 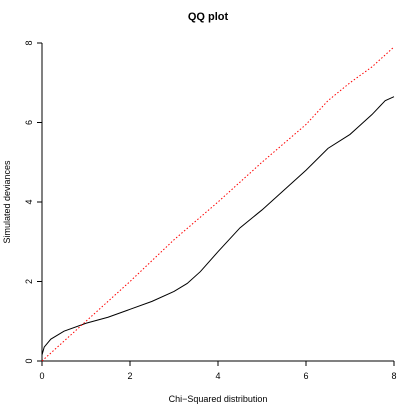 I want to click on y-tick-label: 4, so click(x=29, y=201).